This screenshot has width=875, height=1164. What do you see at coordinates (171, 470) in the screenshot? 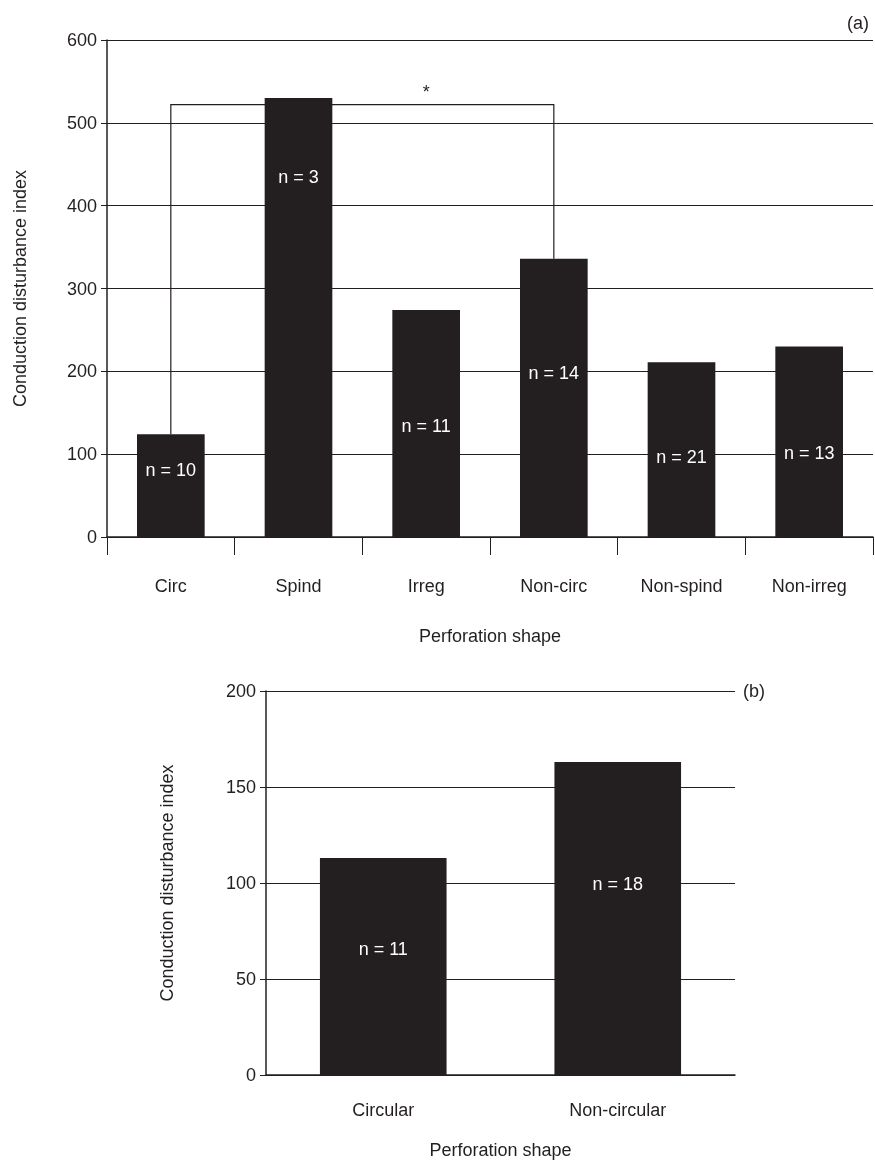
I see `annotation: n = 10` at bounding box center [171, 470].